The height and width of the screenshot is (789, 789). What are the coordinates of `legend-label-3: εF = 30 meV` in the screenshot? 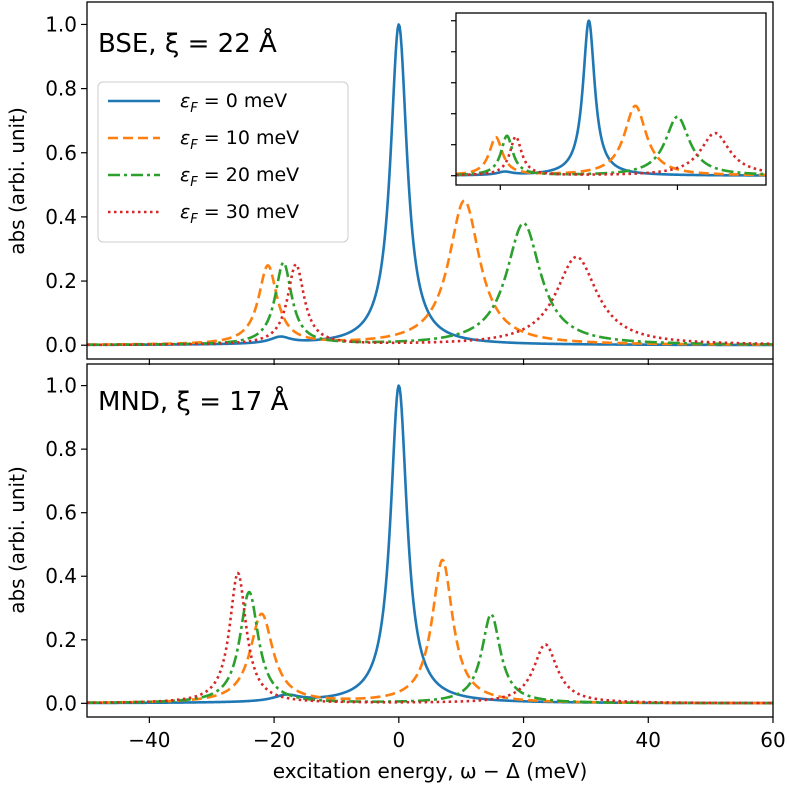 It's located at (239, 214).